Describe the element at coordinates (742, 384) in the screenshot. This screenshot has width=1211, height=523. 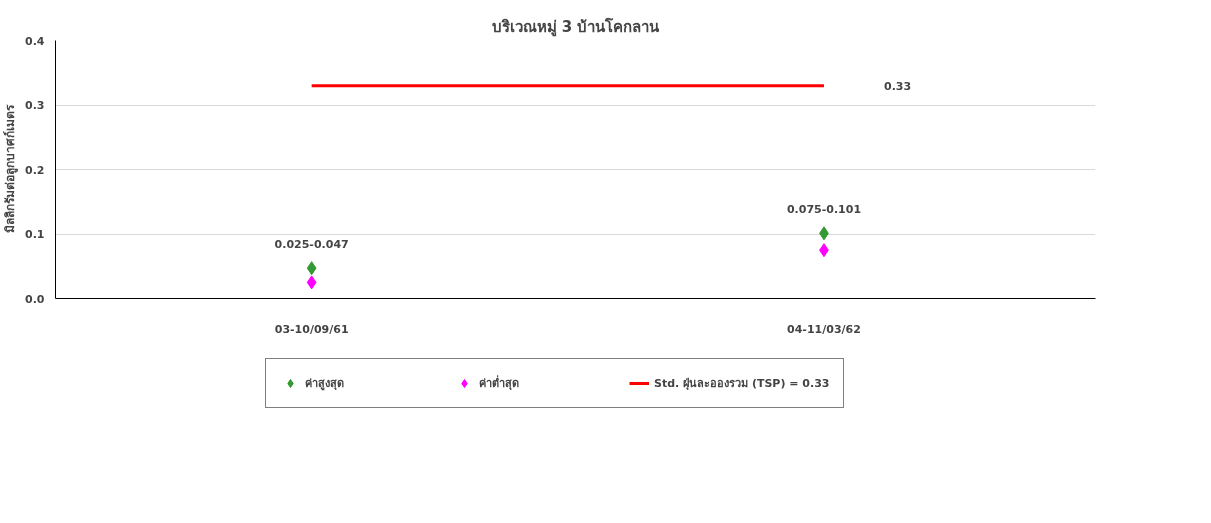
I see `legend-label: Std. ฝุ่นละอองรวม (TSP) = 0.33` at that location.